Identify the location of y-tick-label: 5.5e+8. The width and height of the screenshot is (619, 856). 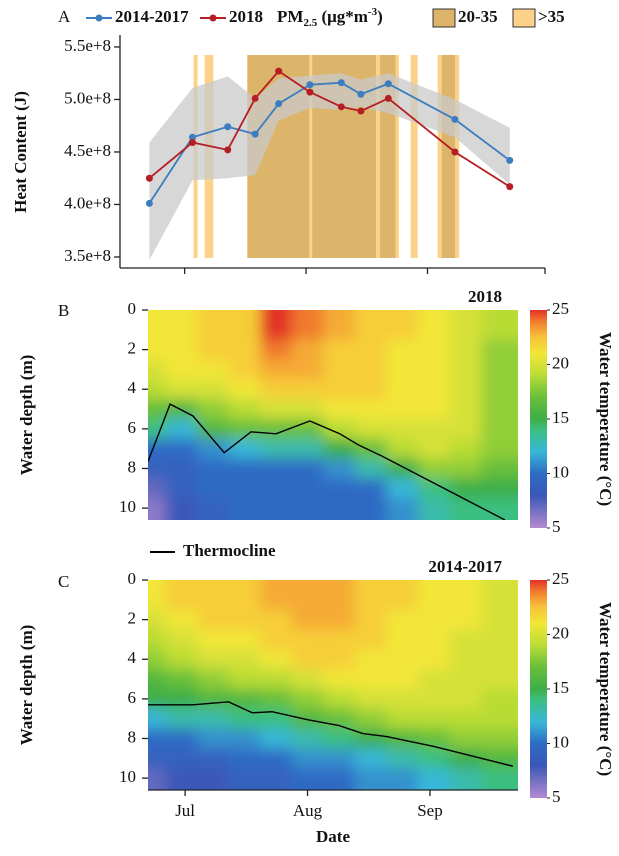
(87, 45).